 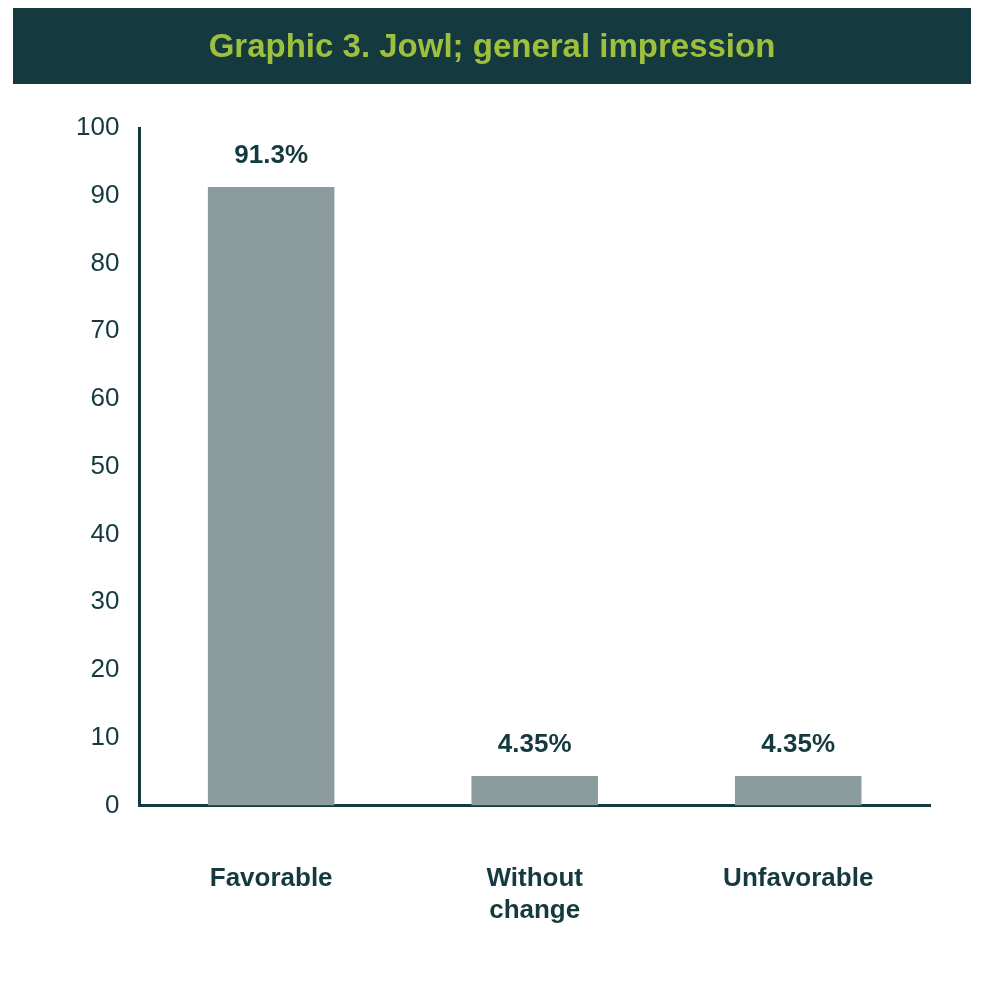 What do you see at coordinates (105, 193) in the screenshot?
I see `y-tick-label: 90` at bounding box center [105, 193].